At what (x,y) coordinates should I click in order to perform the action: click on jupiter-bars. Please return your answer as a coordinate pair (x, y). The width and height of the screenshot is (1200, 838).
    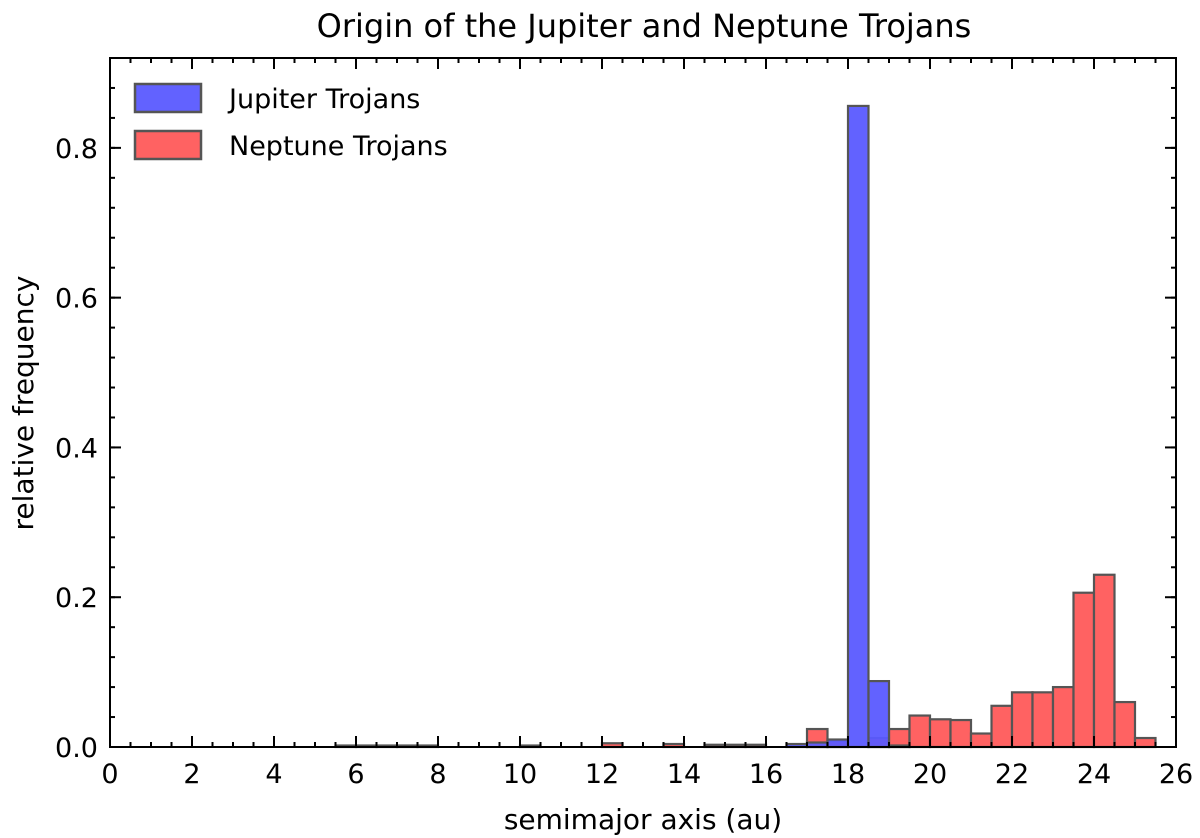
    Looking at the image, I should click on (848, 426).